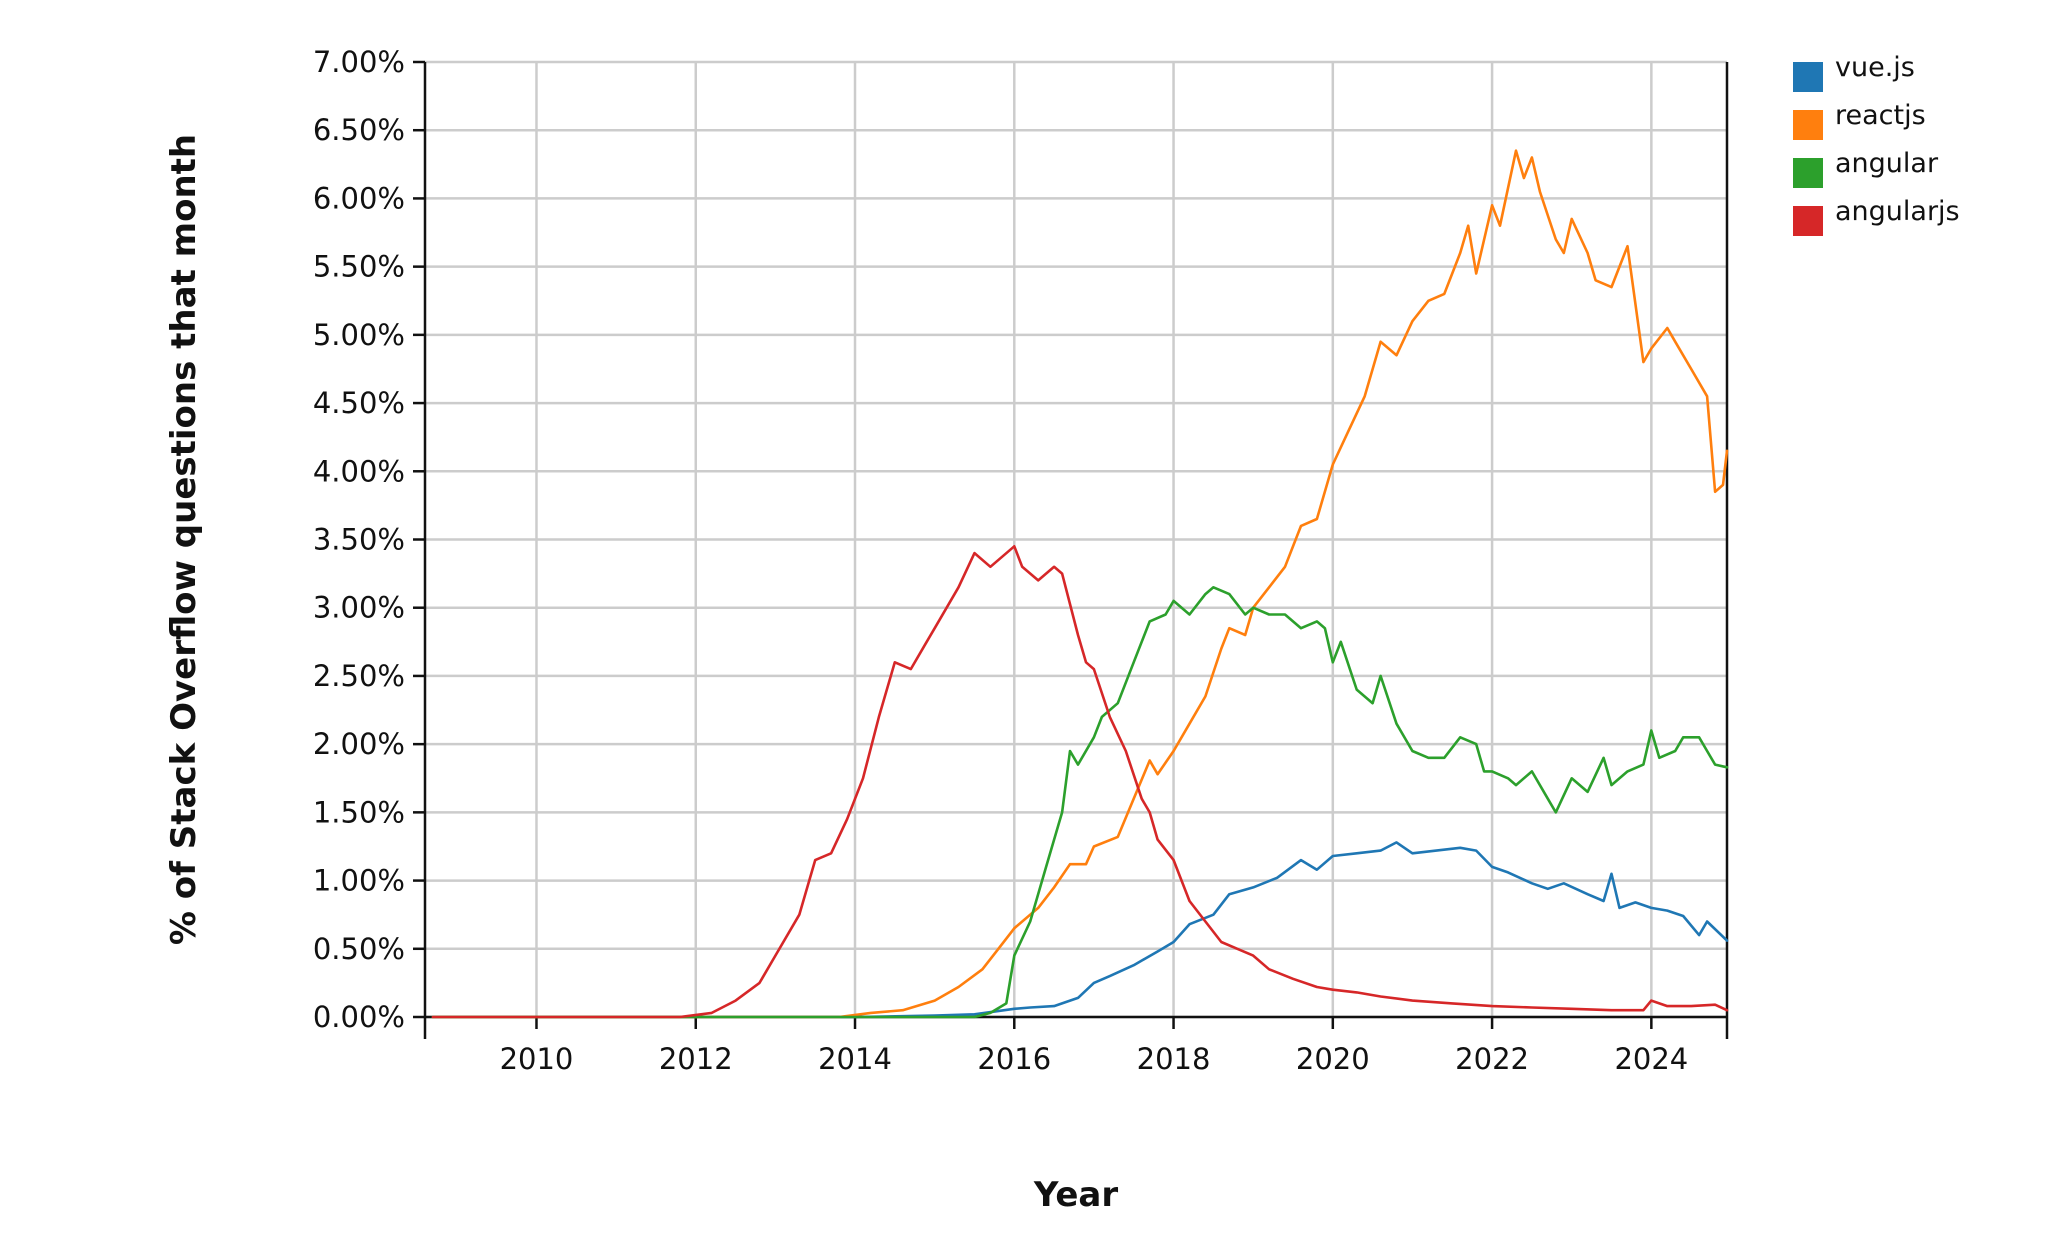 The height and width of the screenshot is (1241, 2048). What do you see at coordinates (359, 744) in the screenshot?
I see `y-tick-label: 2.00%` at bounding box center [359, 744].